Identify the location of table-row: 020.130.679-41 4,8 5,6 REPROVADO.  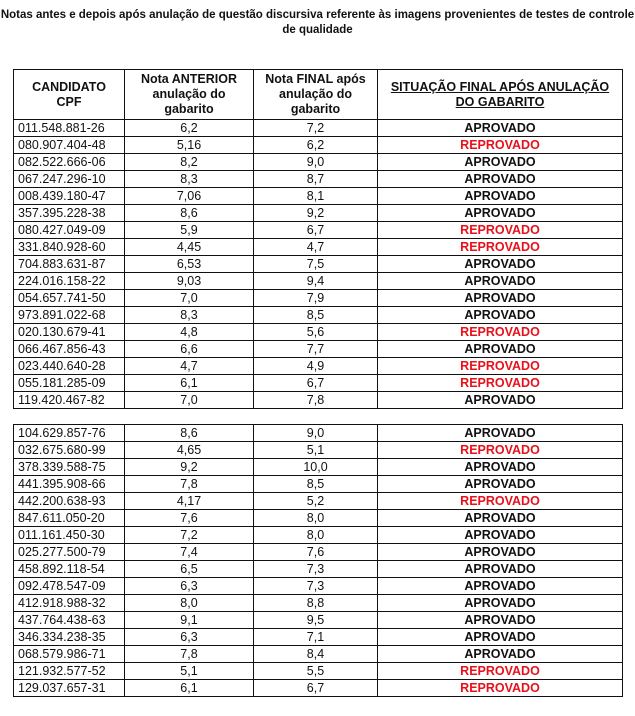
(318, 332).